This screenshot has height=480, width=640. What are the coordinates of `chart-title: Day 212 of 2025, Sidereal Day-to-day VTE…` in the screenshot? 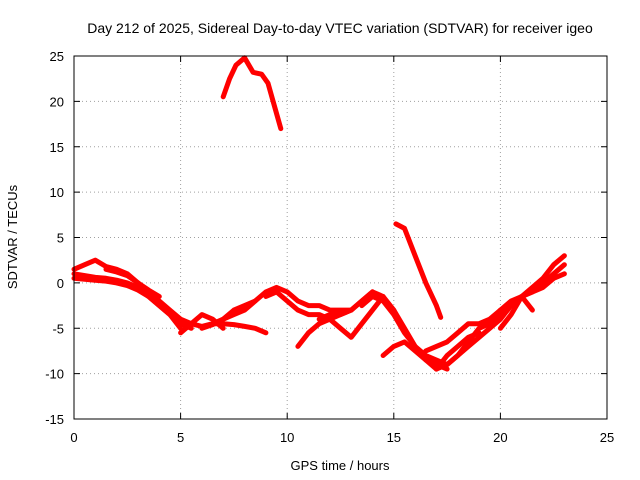 It's located at (340, 28).